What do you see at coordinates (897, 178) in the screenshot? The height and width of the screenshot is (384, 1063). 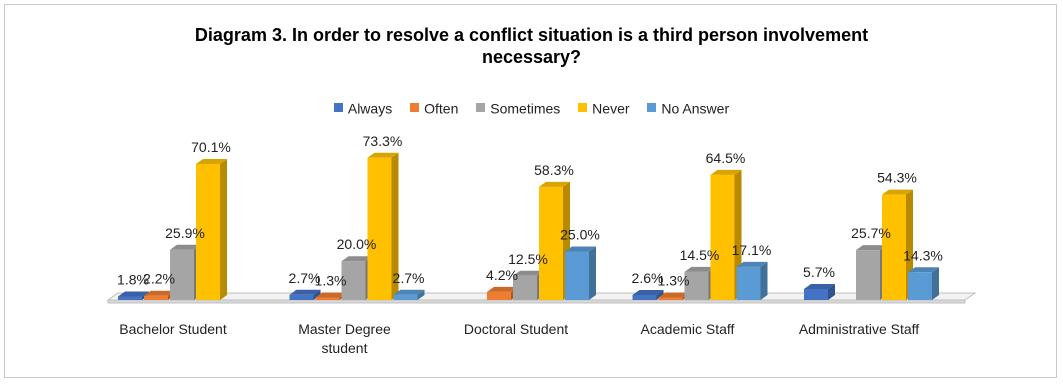 I see `data-label: 54.3%` at bounding box center [897, 178].